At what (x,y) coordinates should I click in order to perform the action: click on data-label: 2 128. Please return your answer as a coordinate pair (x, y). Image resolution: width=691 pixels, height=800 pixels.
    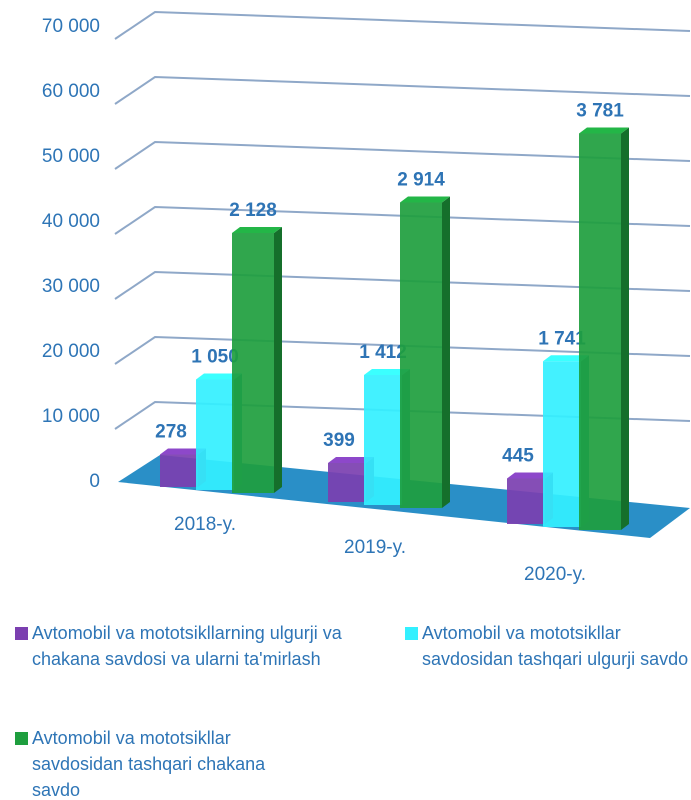
    Looking at the image, I should click on (253, 210).